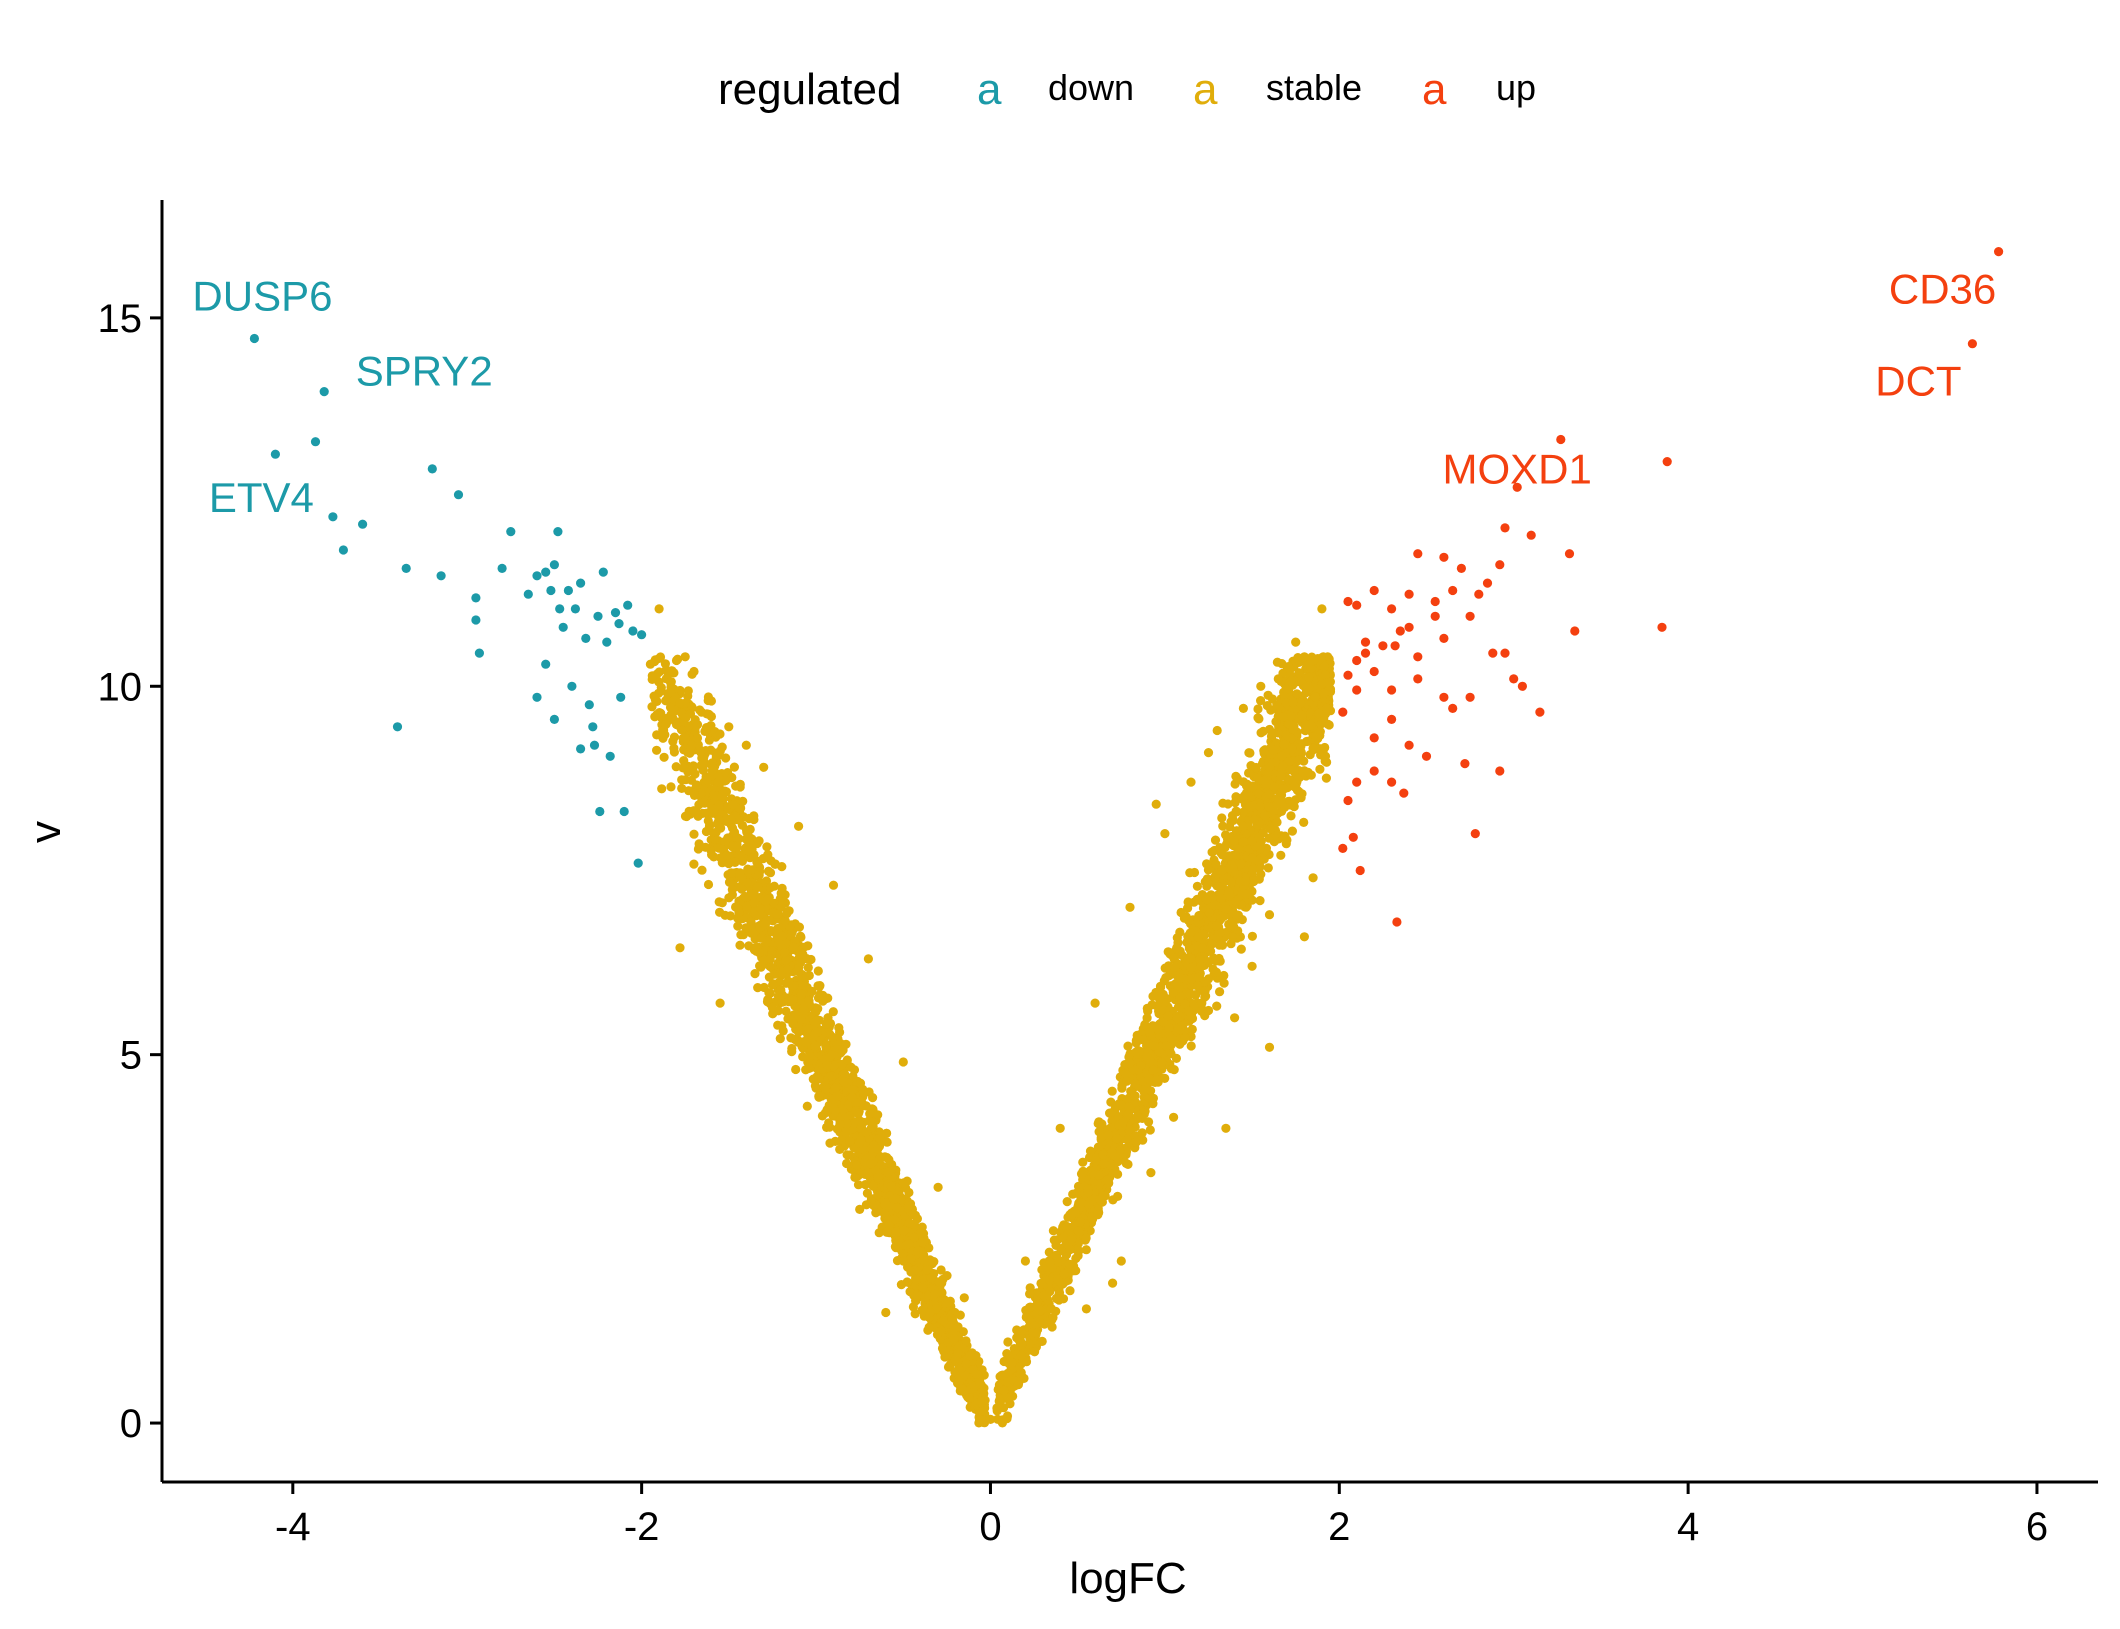 The width and height of the screenshot is (2120, 1629). What do you see at coordinates (989, 89) in the screenshot?
I see `legend-key-down: a` at bounding box center [989, 89].